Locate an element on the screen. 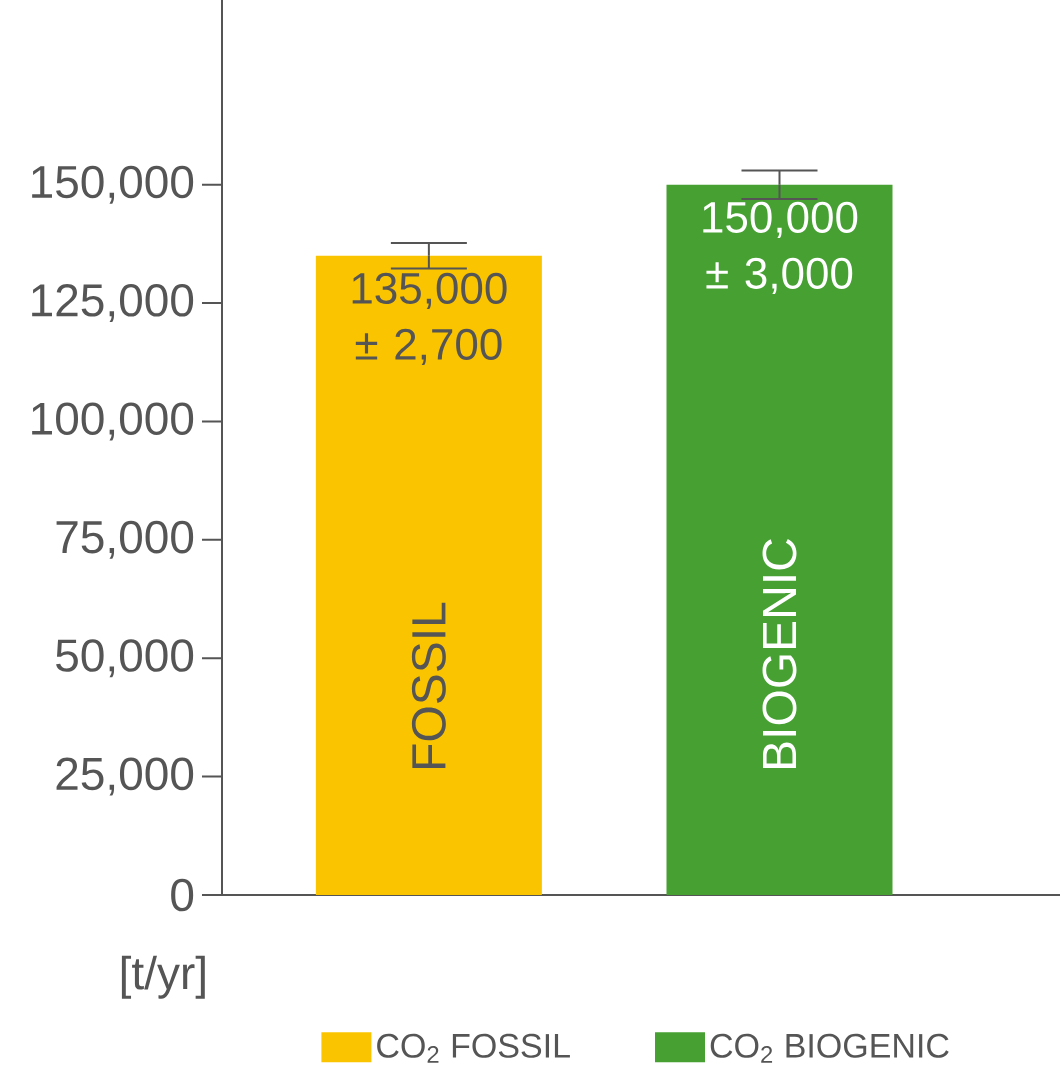 This screenshot has width=1062, height=1080. y-tick-label: 0 is located at coordinates (182, 895).